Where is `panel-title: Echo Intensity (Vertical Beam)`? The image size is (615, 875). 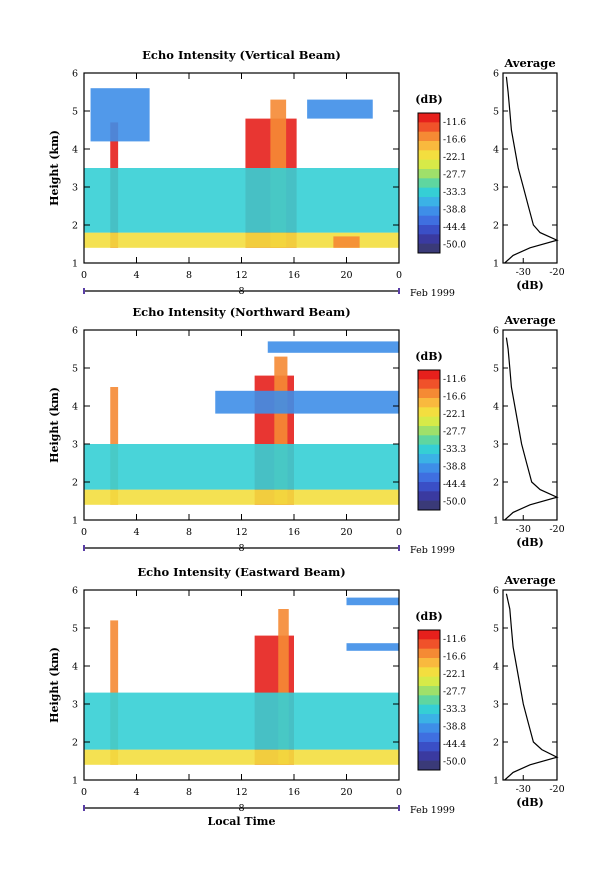
panel-title: Echo Intensity (Vertical Beam) is located at coordinates (241, 55).